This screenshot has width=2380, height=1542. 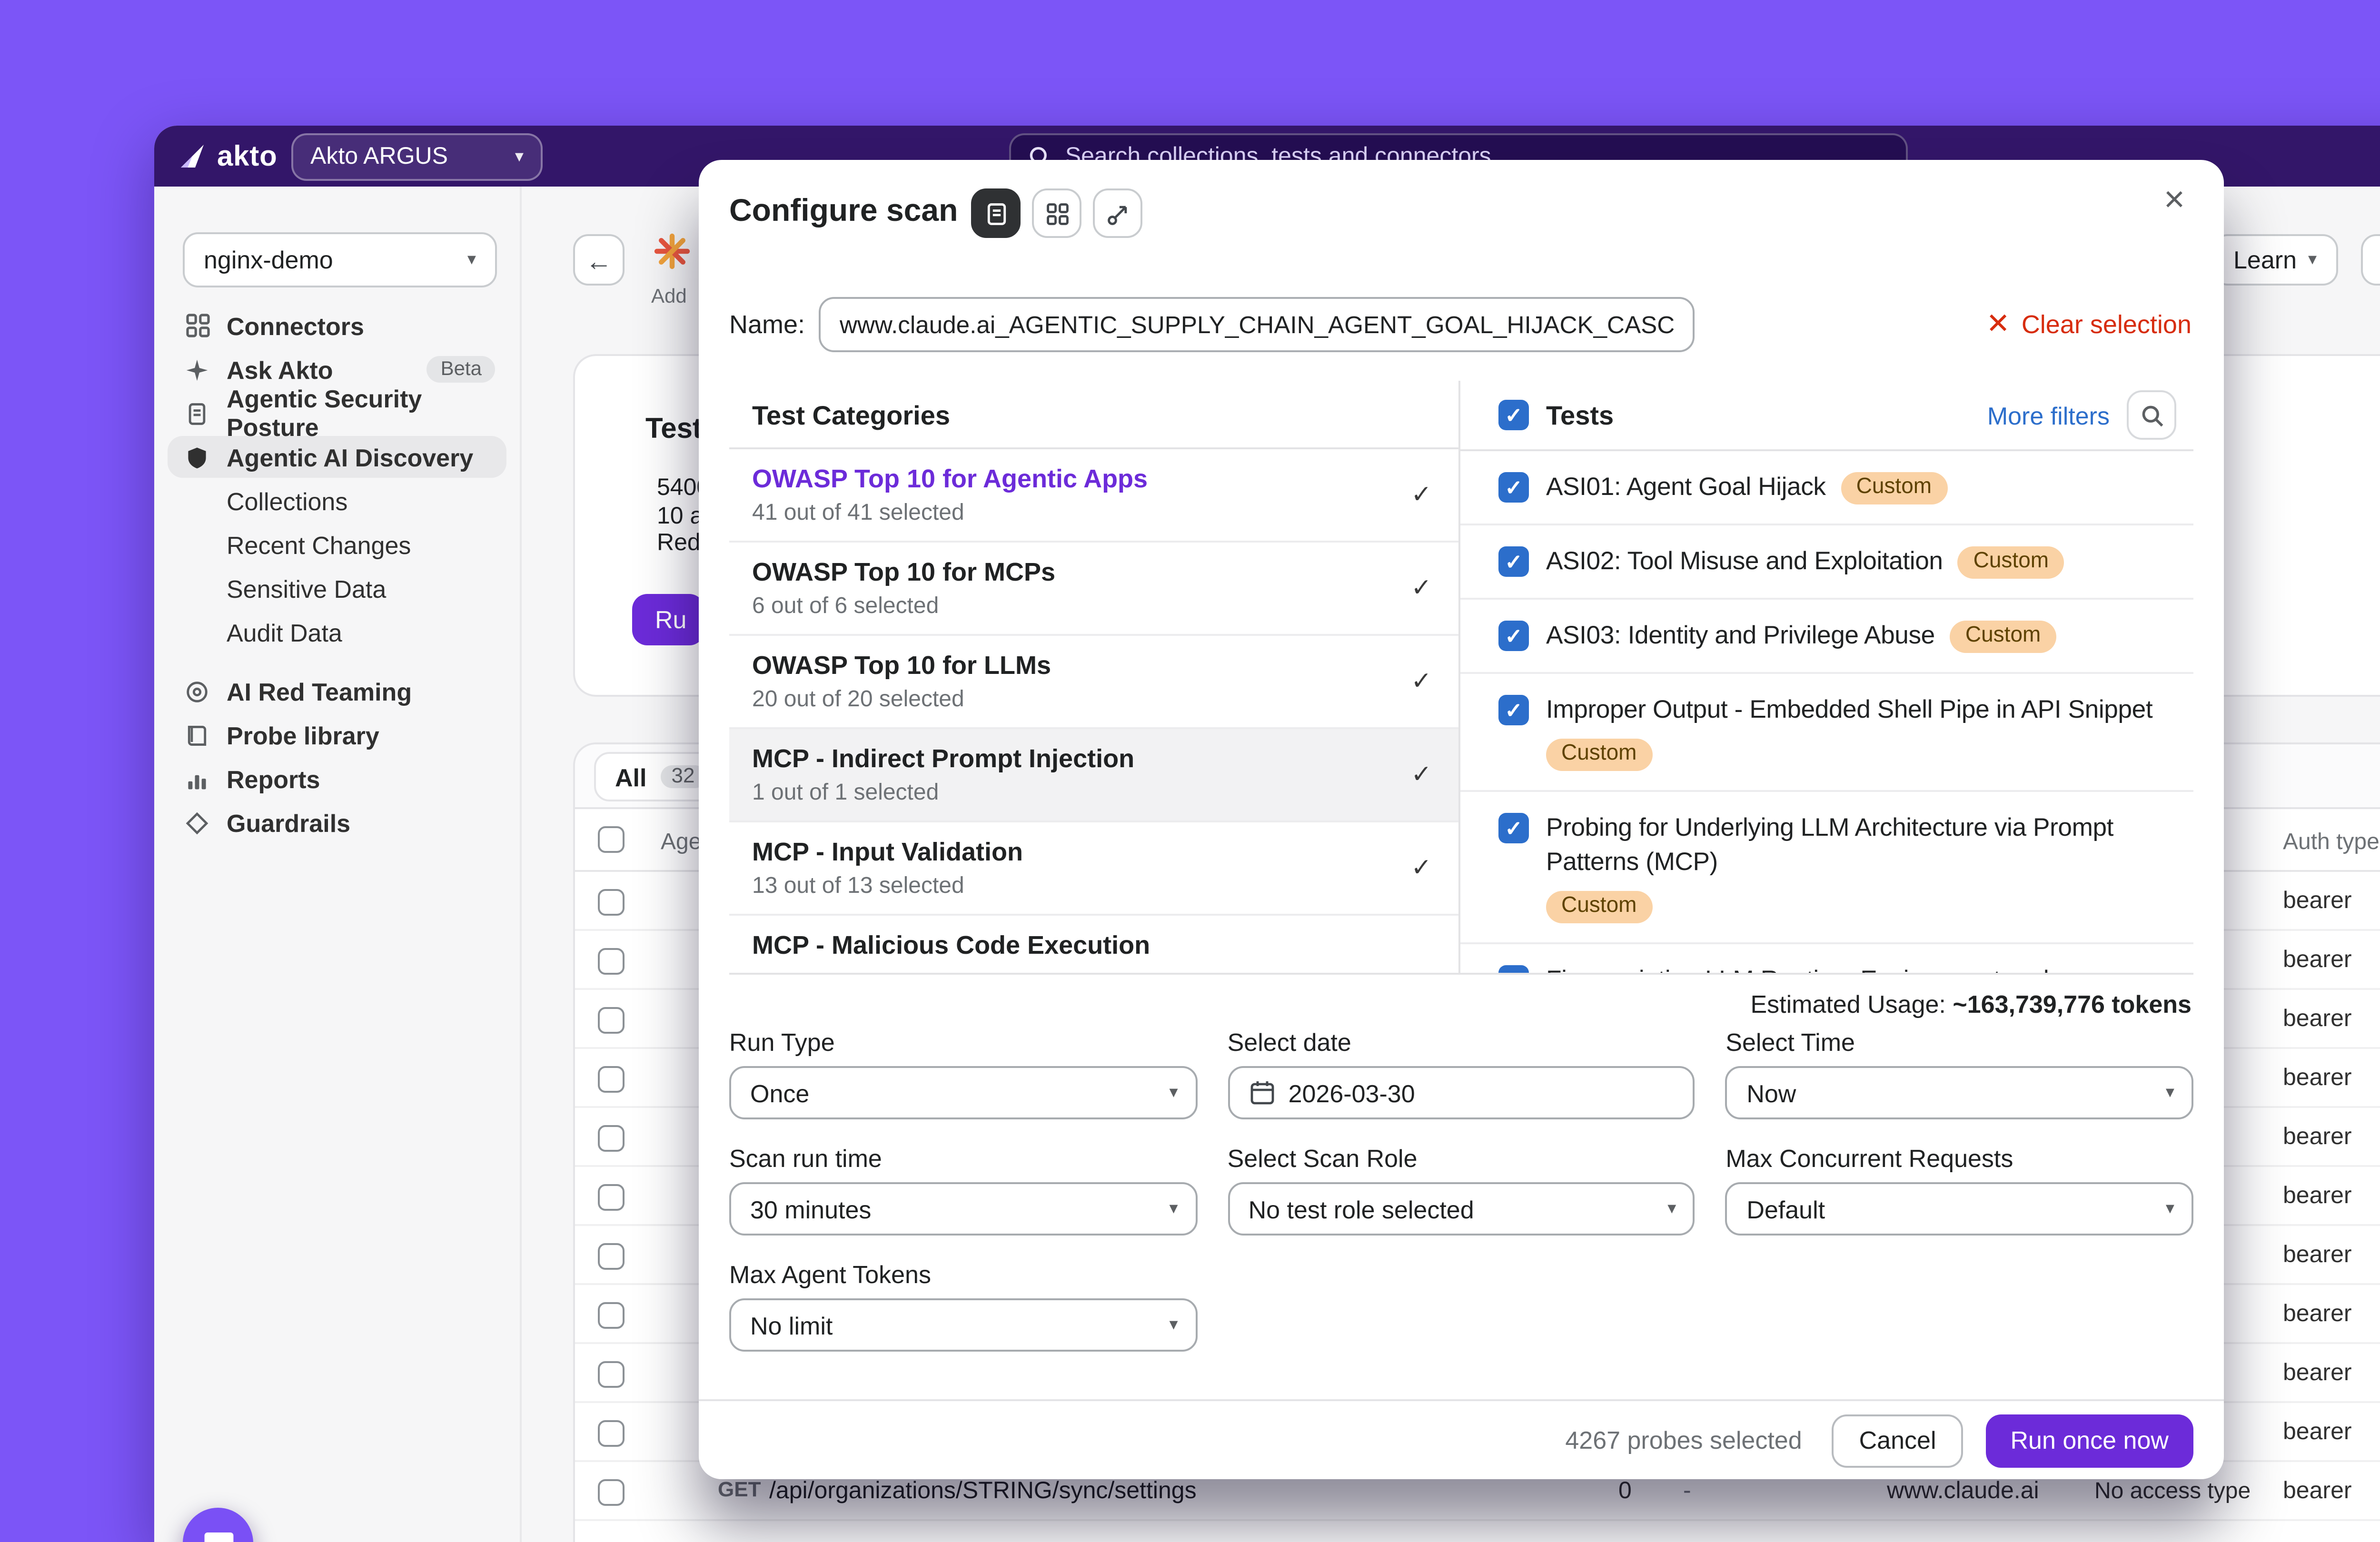 What do you see at coordinates (280, 369) in the screenshot?
I see `sidebar-item-label: Ask Akto` at bounding box center [280, 369].